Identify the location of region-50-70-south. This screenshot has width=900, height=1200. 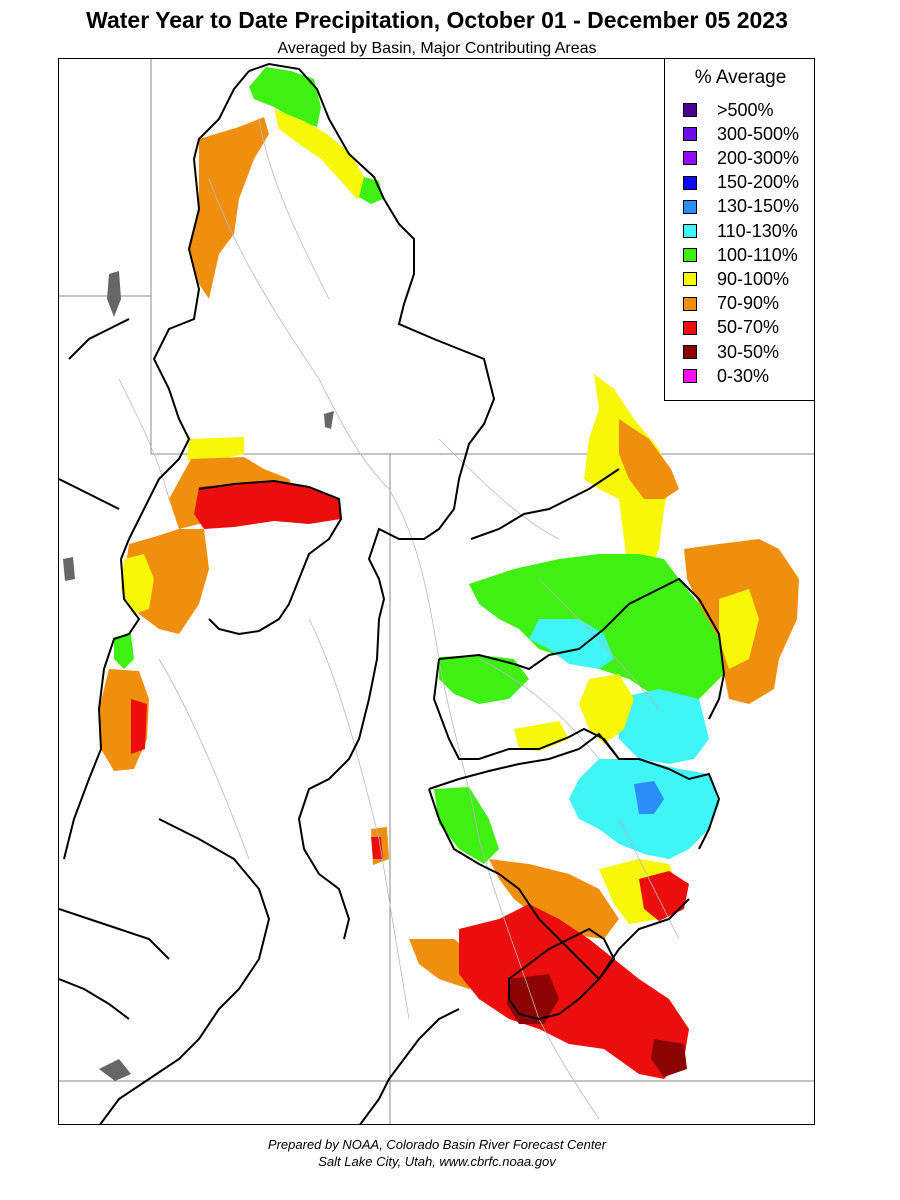
(574, 991).